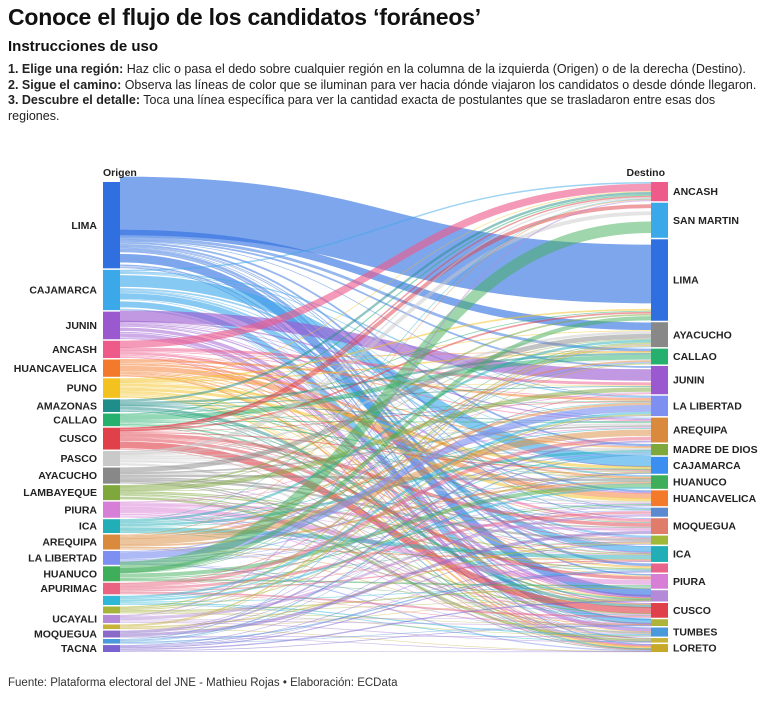 This screenshot has width=768, height=717. I want to click on origin-label-amazonas: AMAZONAS, so click(66, 406).